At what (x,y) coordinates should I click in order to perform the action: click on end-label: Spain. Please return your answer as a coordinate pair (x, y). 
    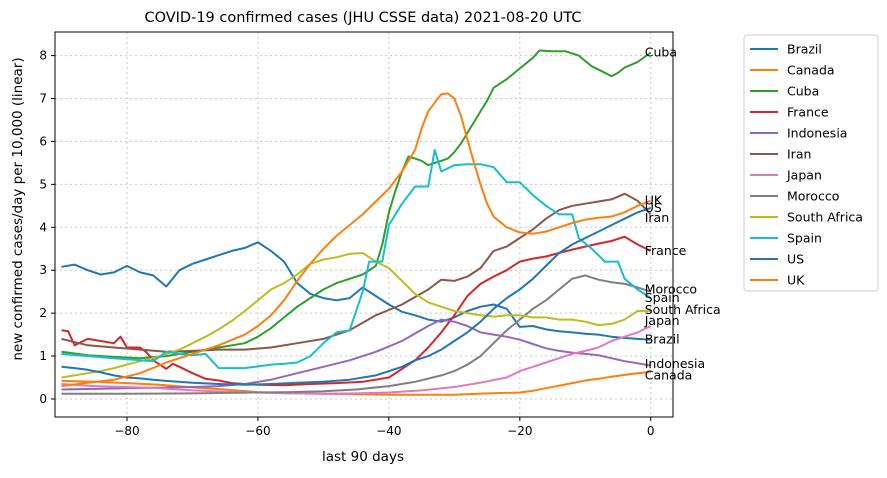
    Looking at the image, I should click on (662, 297).